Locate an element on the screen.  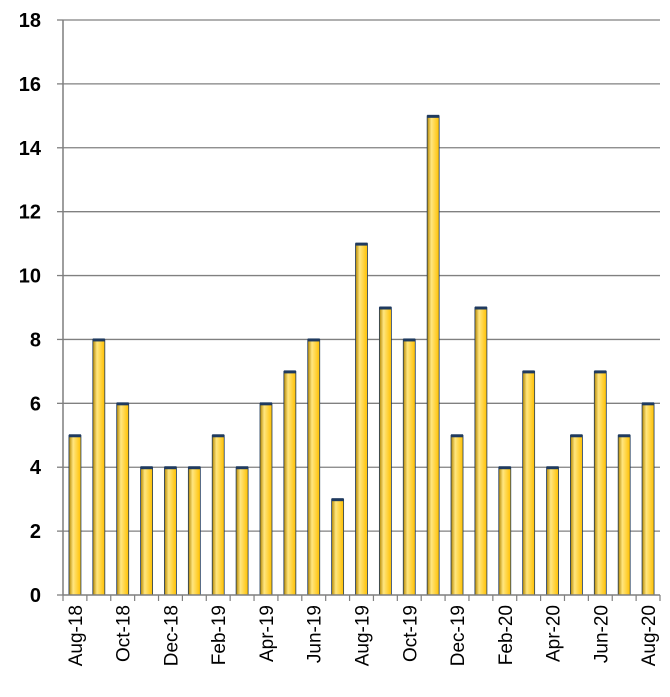
x-tick-label: Aug-19 is located at coordinates (363, 635).